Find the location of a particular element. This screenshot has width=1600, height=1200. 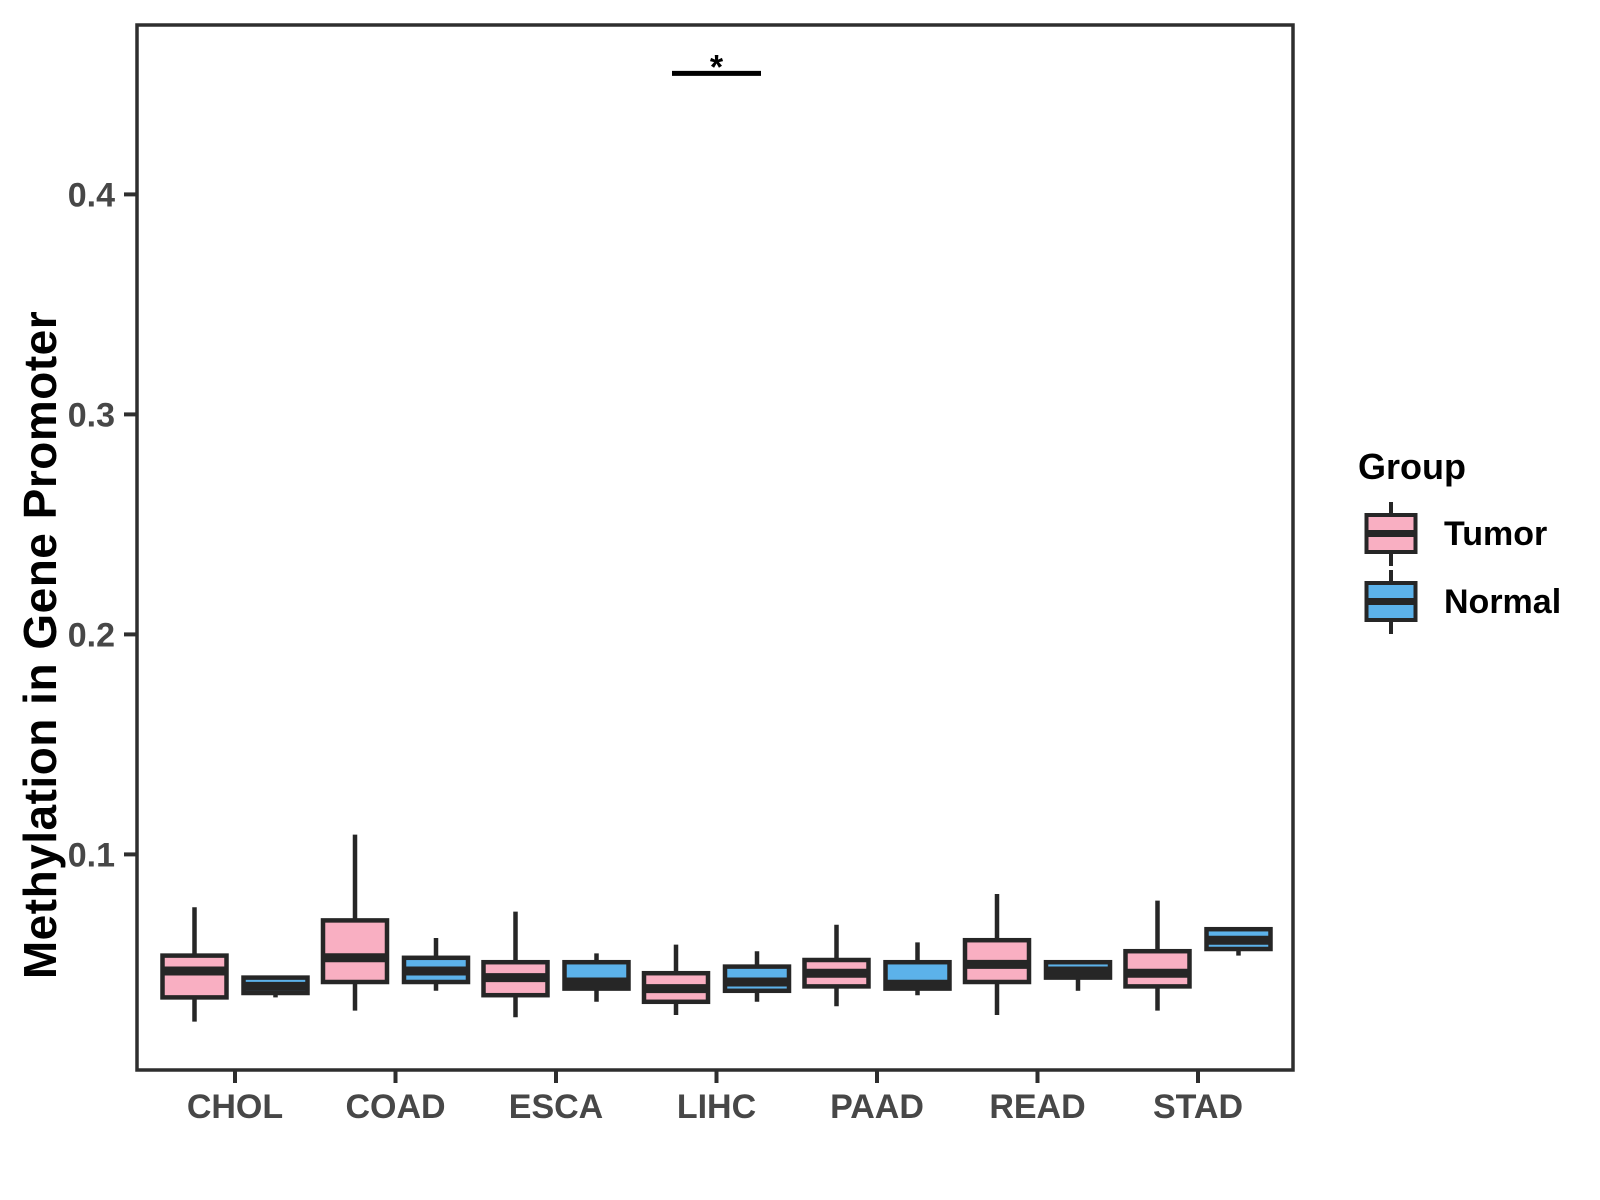

y-tick-label: 0.4 is located at coordinates (91, 195).